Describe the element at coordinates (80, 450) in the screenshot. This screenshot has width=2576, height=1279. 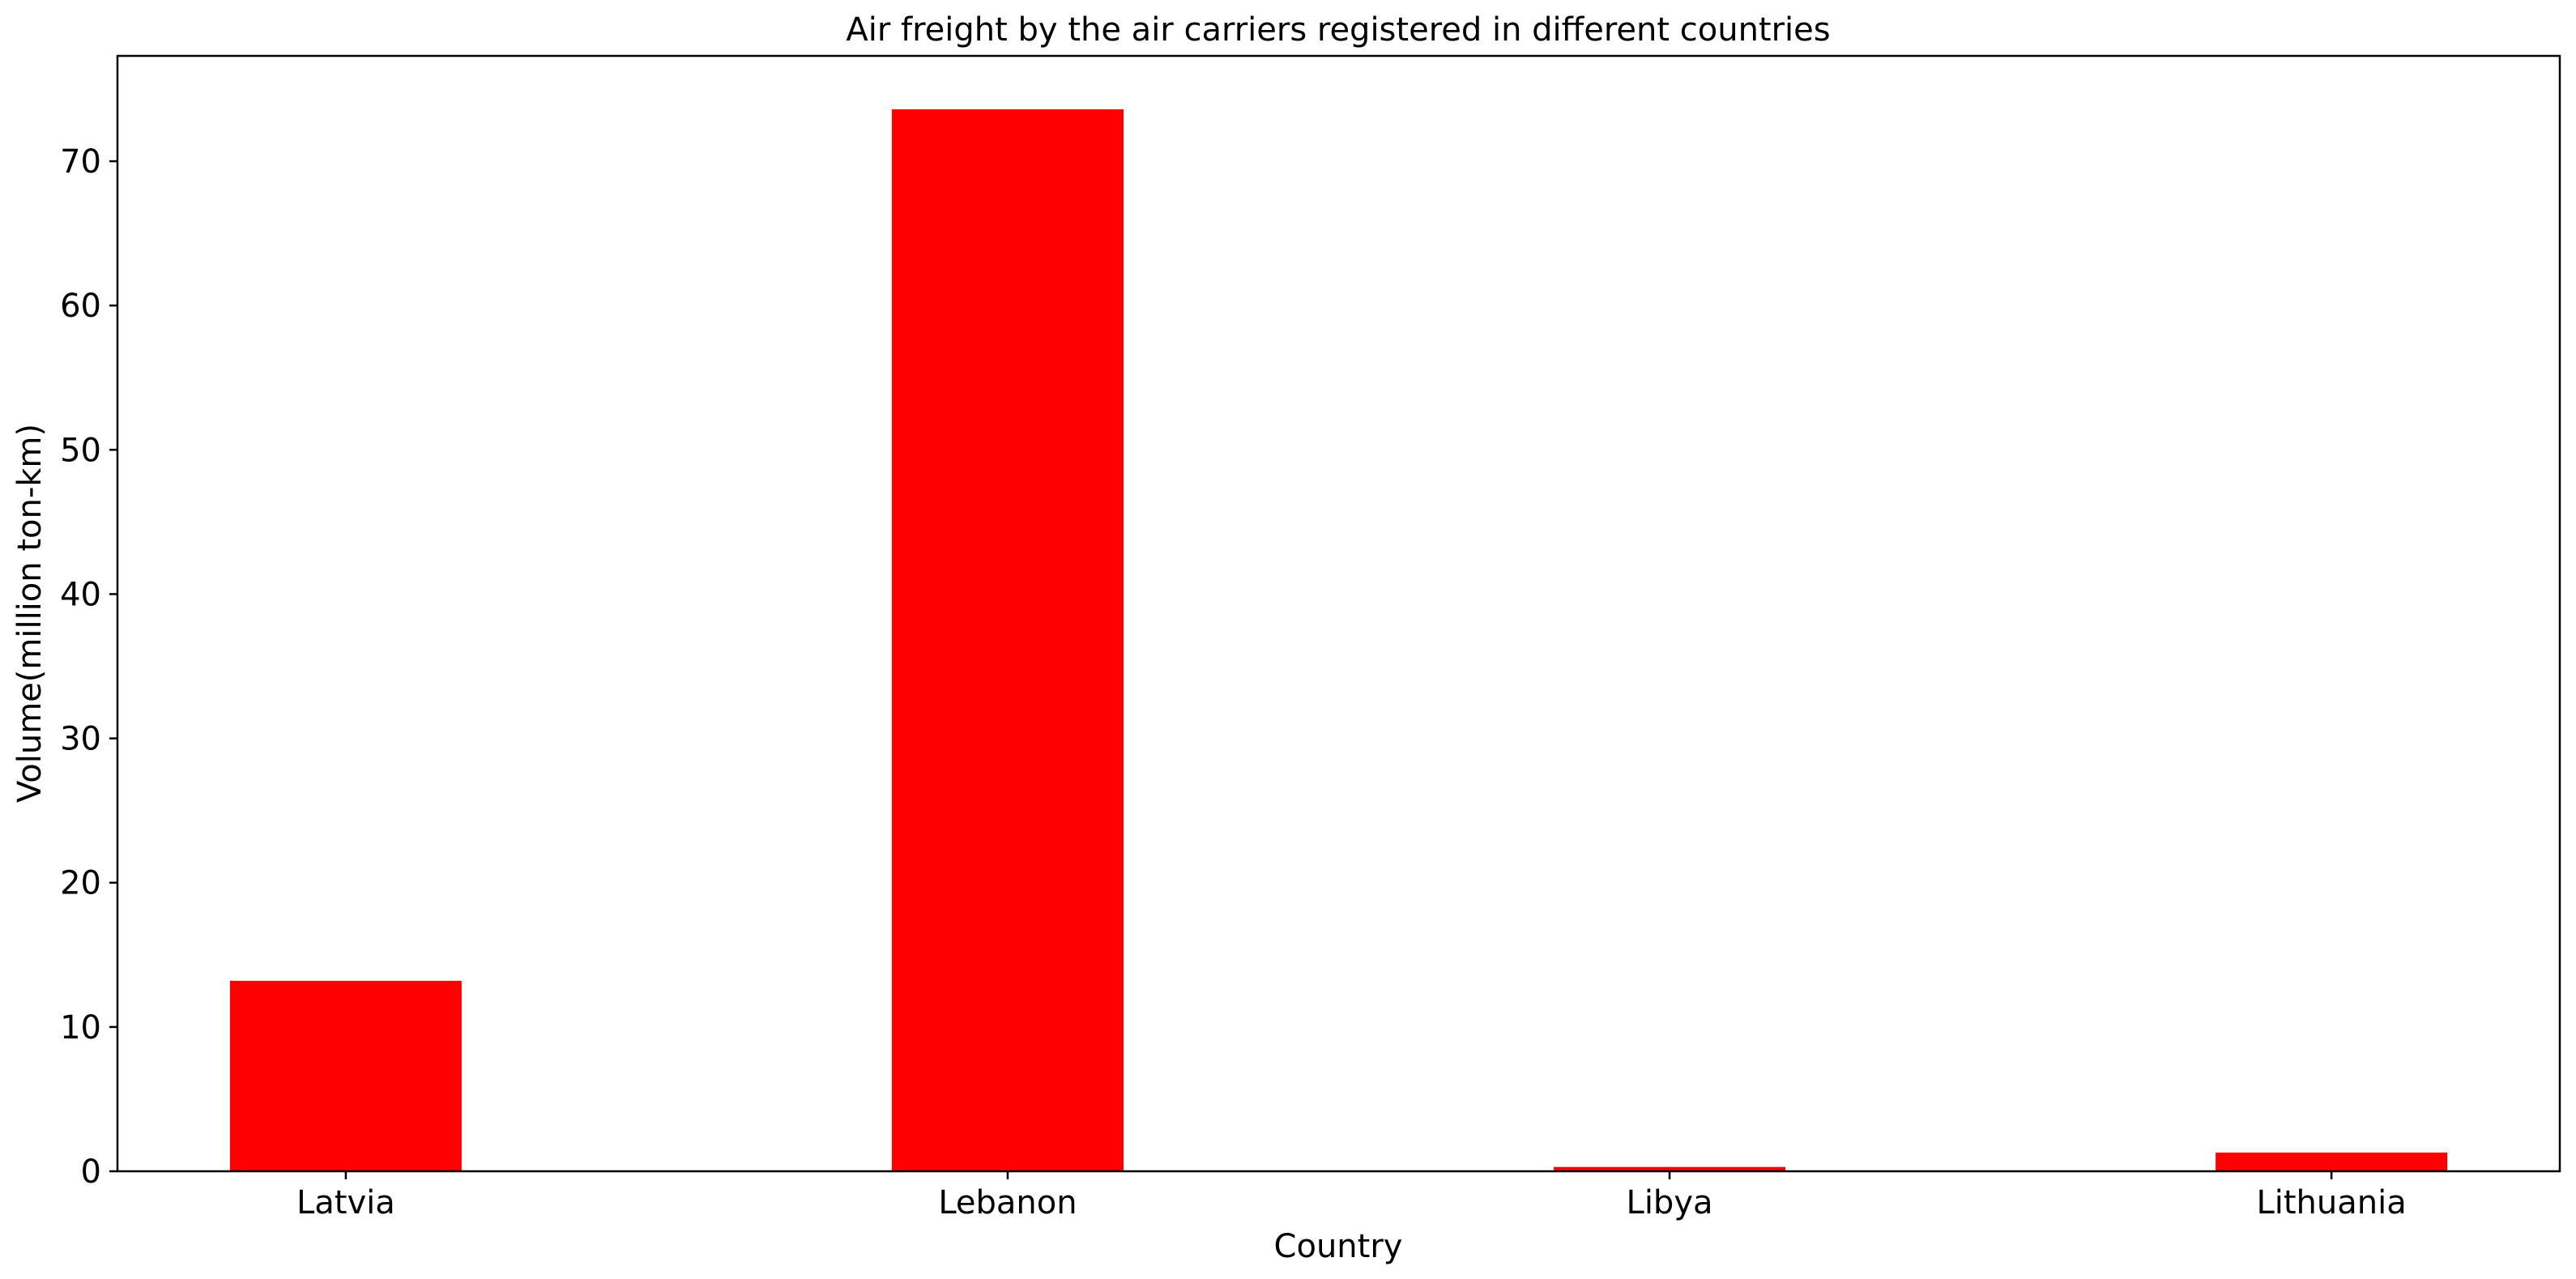
I see `y-tick-label: 50` at that location.